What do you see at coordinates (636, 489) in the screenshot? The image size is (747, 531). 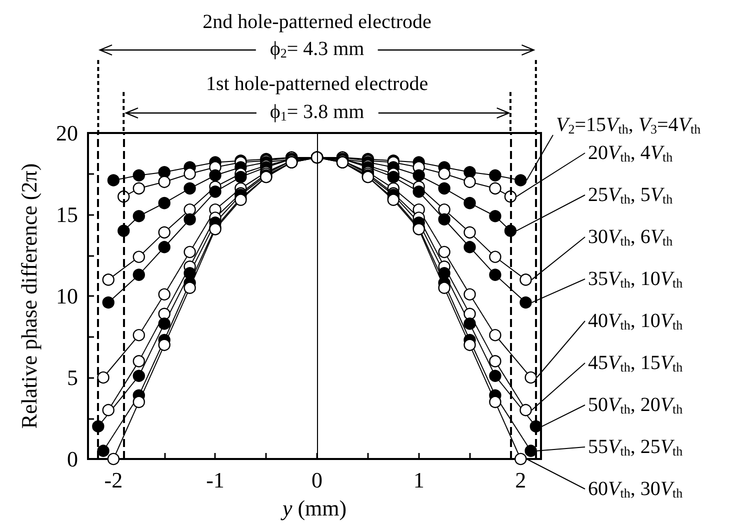 I see `text: 60Vth, 30Vth` at bounding box center [636, 489].